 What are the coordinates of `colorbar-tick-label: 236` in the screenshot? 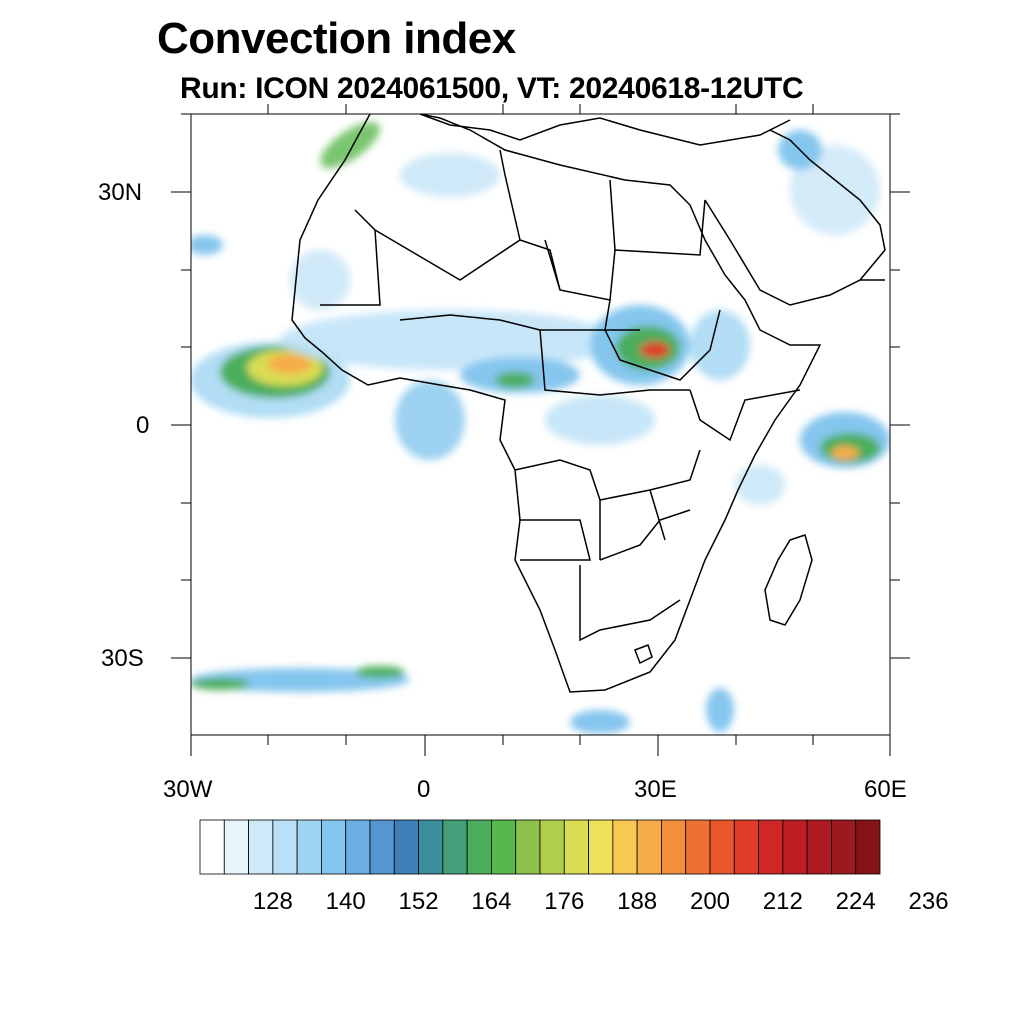 It's located at (928, 901).